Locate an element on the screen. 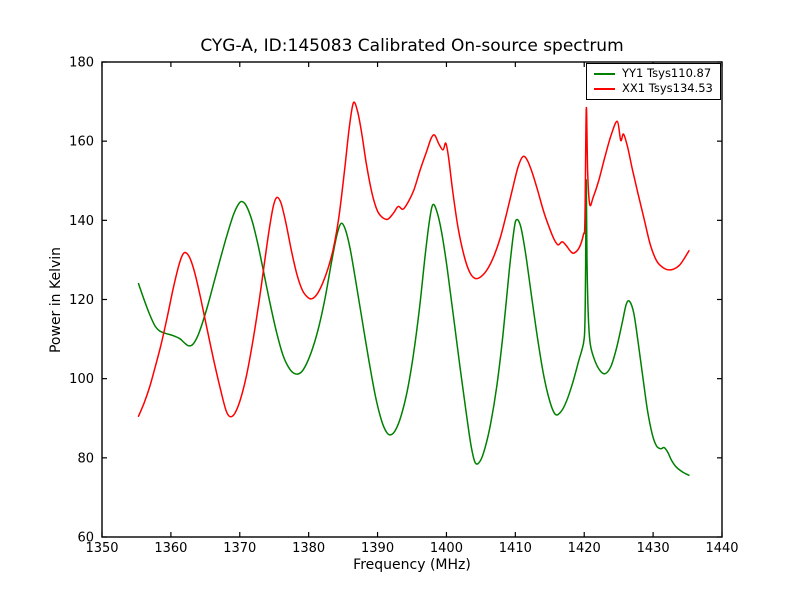 This screenshot has height=600, width=800. legend-item-xx1: XX1 Tsys134.53 is located at coordinates (653, 88).